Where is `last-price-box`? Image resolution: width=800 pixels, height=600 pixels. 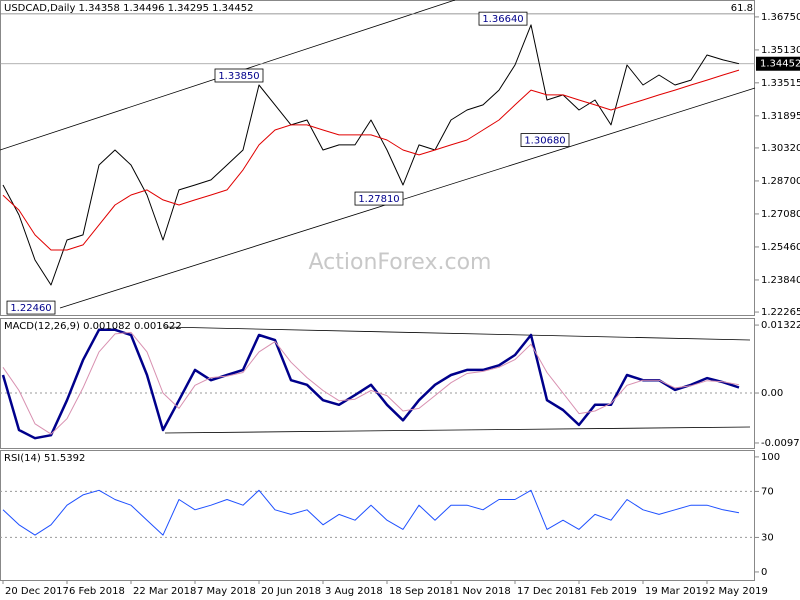
last-price-box is located at coordinates (778, 63).